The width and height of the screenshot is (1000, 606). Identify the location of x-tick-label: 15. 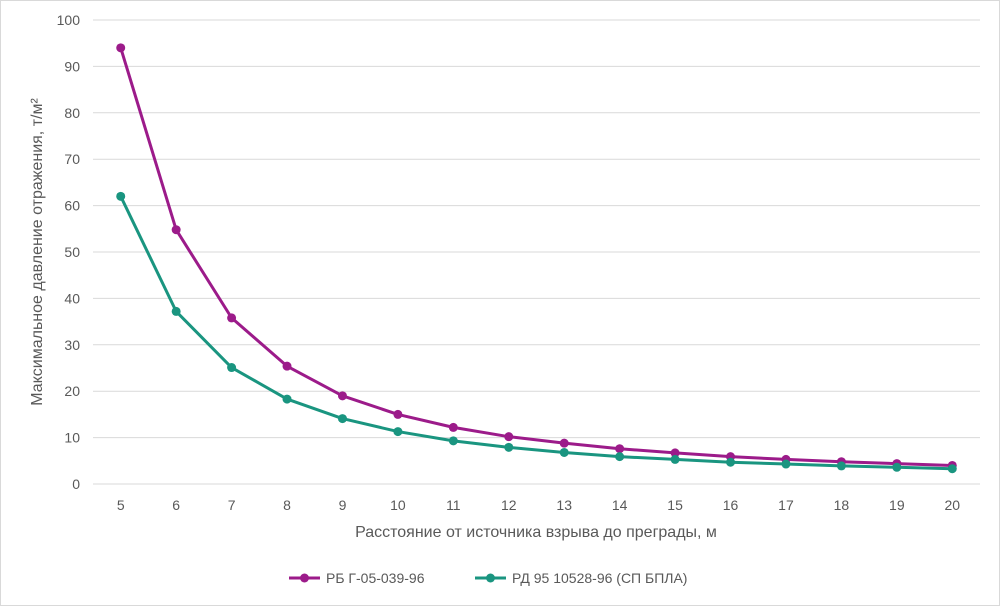
(675, 505).